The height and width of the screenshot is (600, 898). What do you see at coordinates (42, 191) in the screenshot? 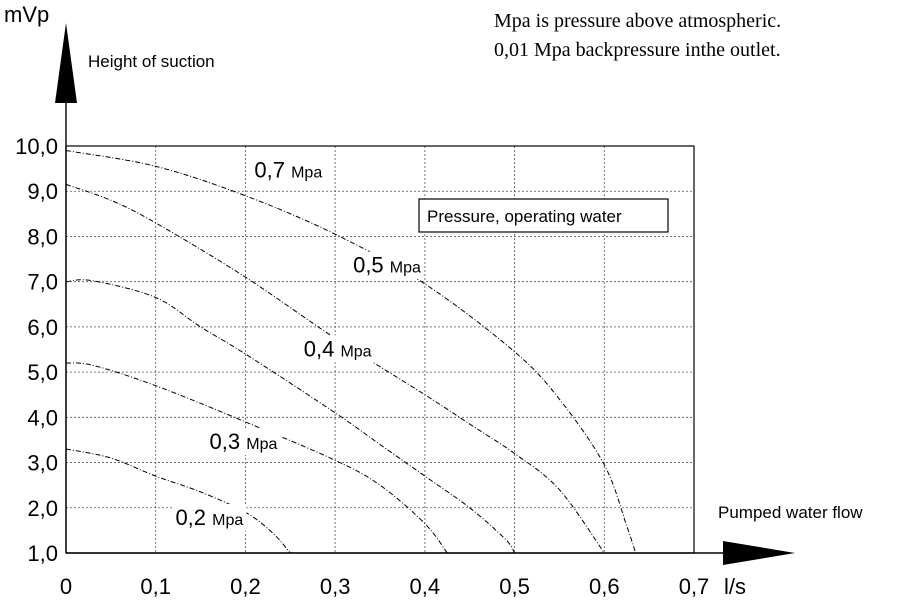
I see `y-tick-label-8: 9,0` at bounding box center [42, 191].